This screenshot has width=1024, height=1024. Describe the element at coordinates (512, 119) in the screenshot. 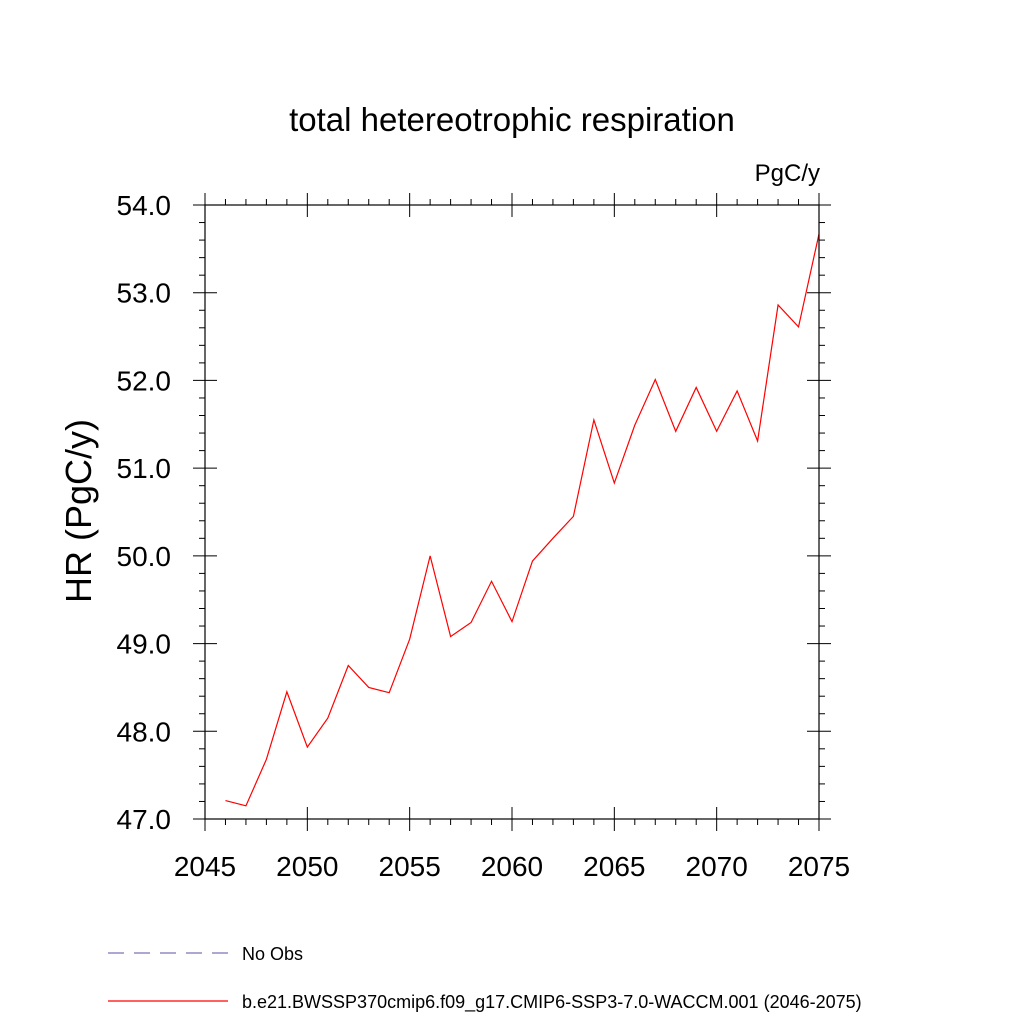

I see `chart-title: total hetereotrophic respiration` at that location.